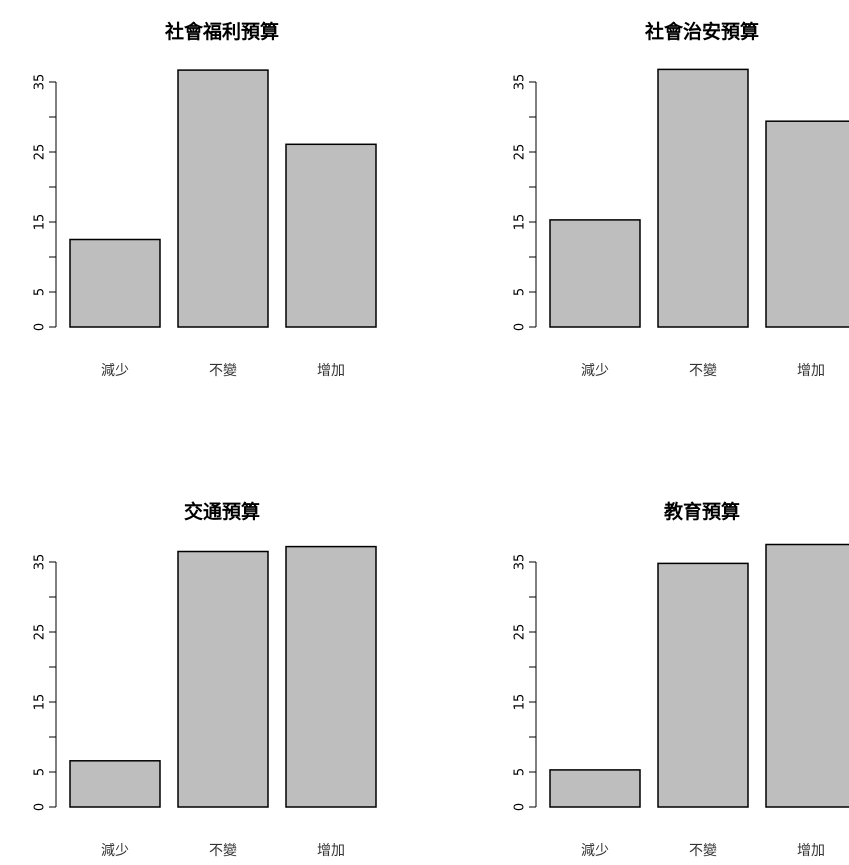  I want to click on chart-title: 社會治安預算, so click(701, 31).